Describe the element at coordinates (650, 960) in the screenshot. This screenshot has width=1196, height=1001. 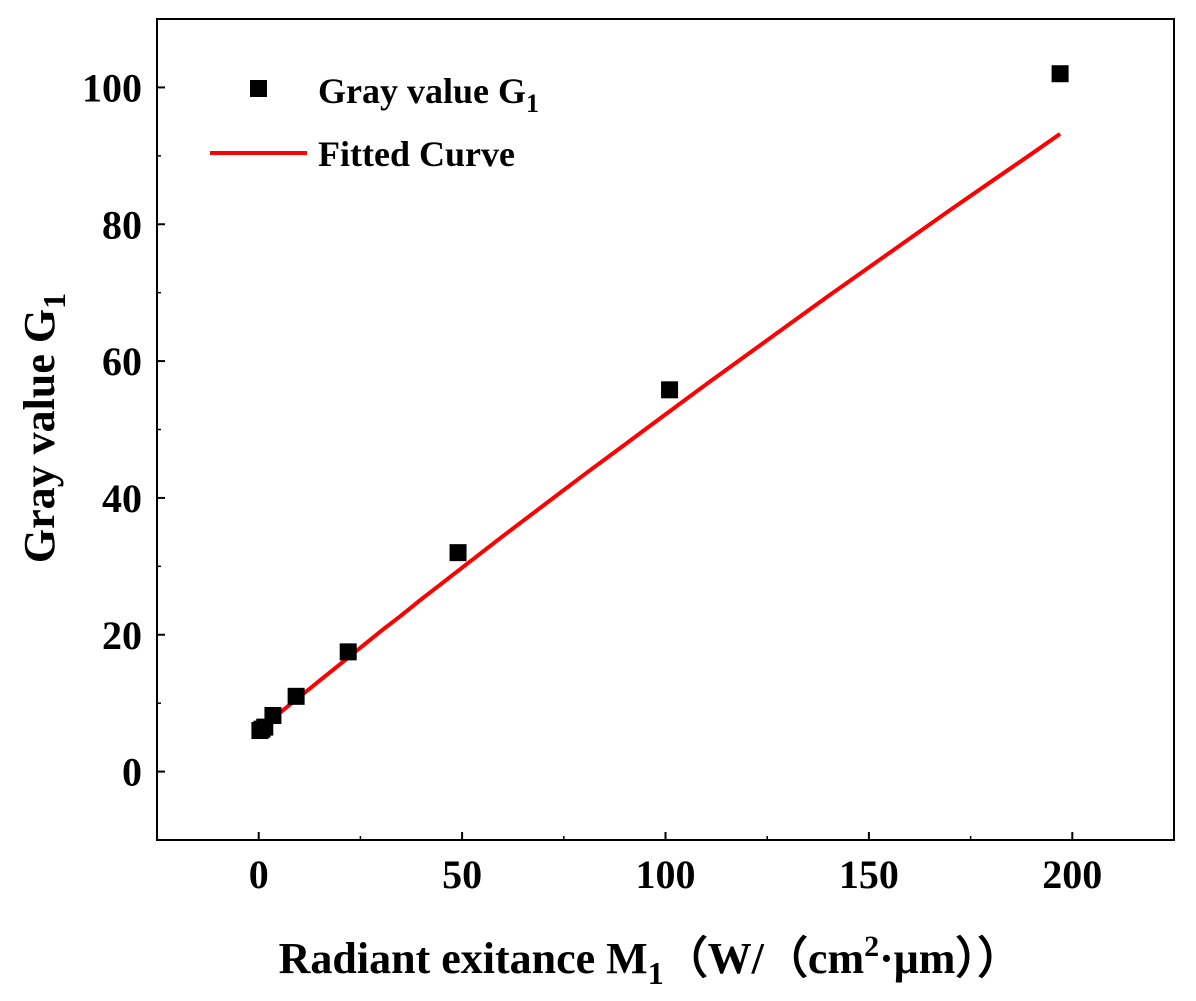
I see `x-axis-title: Radiant exitance M1（W/（cm2·μm））` at that location.